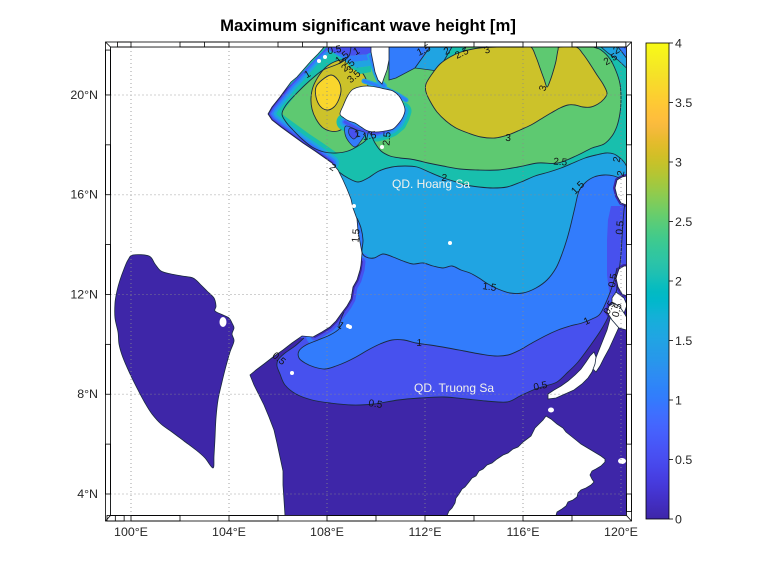  Describe the element at coordinates (84, 195) in the screenshot. I see `svg-text: 16°N` at that location.